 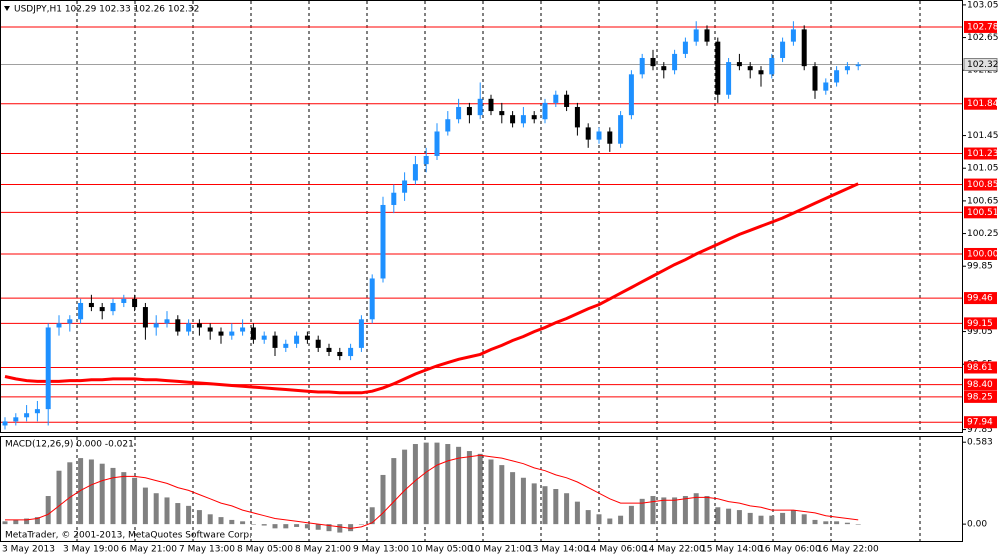 I want to click on last-price-label: 102.32, so click(x=983, y=65).